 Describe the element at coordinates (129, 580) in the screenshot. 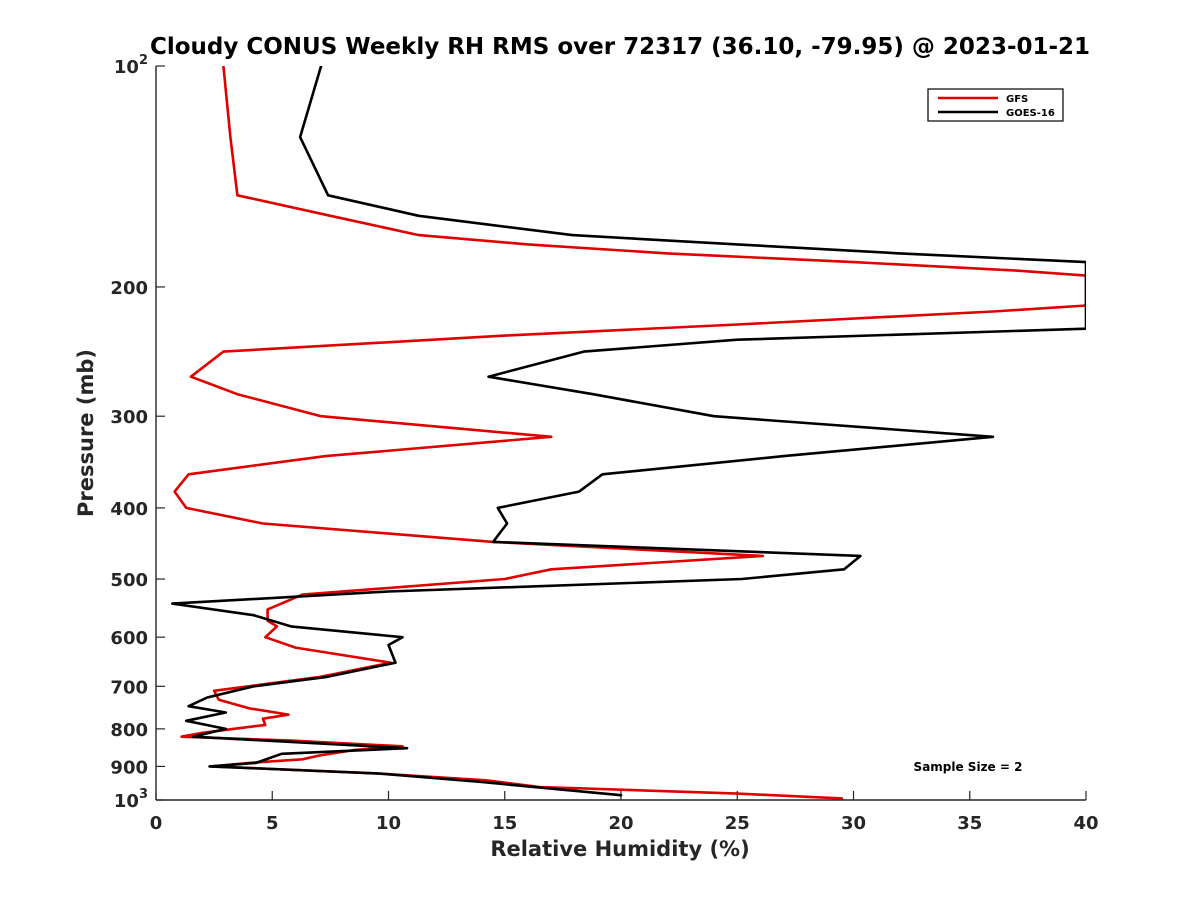

I see `y-tick-label: 500` at that location.